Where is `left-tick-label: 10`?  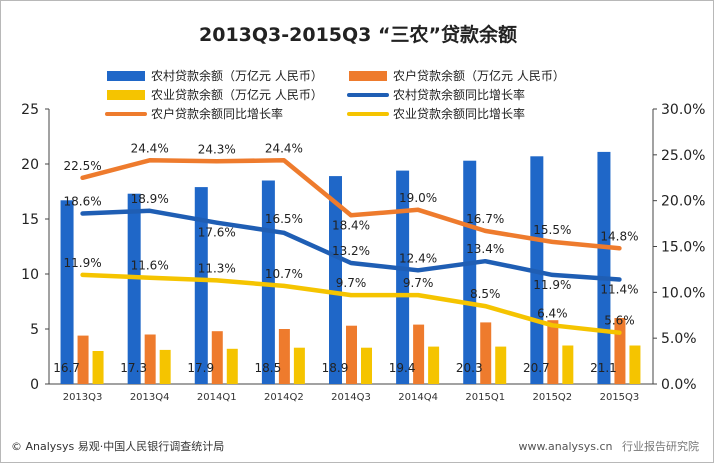 left-tick-label: 10 is located at coordinates (30, 275).